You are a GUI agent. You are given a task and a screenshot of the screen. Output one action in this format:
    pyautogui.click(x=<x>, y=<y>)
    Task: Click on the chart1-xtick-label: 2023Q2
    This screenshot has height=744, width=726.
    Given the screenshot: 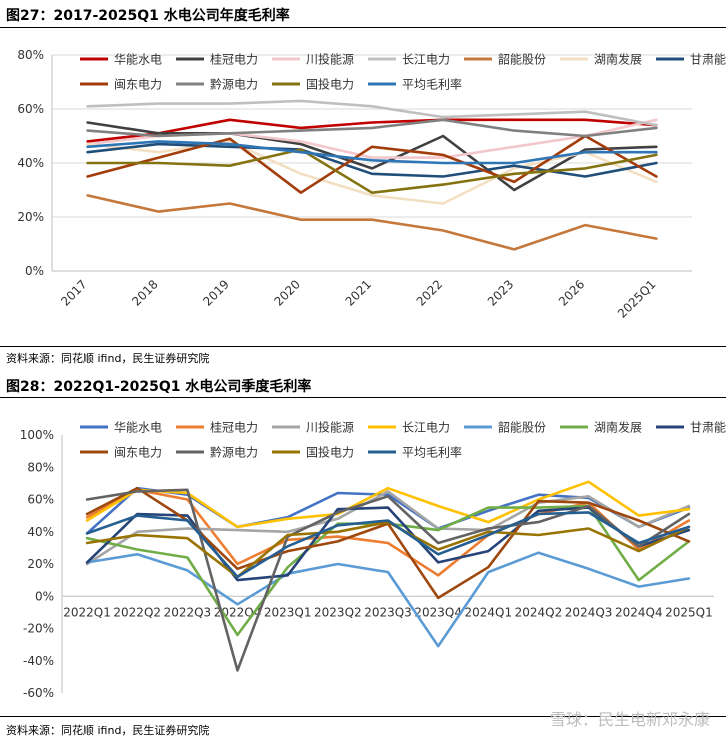 What is the action you would take?
    pyautogui.click(x=338, y=612)
    